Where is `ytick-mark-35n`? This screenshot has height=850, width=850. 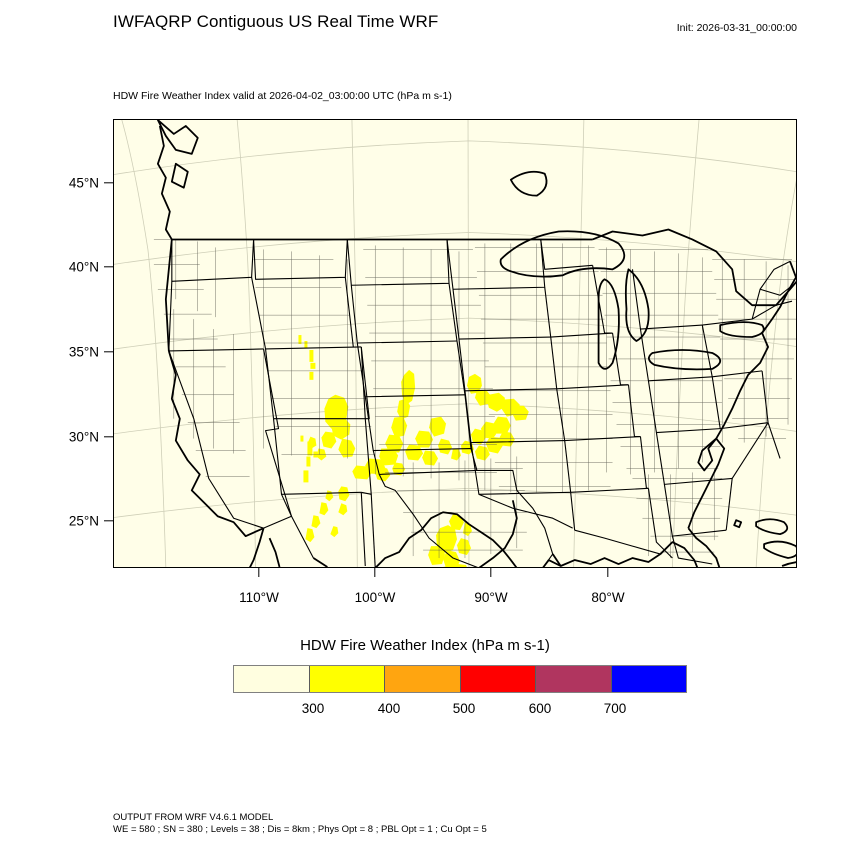
ytick-mark-35n is located at coordinates (108, 352).